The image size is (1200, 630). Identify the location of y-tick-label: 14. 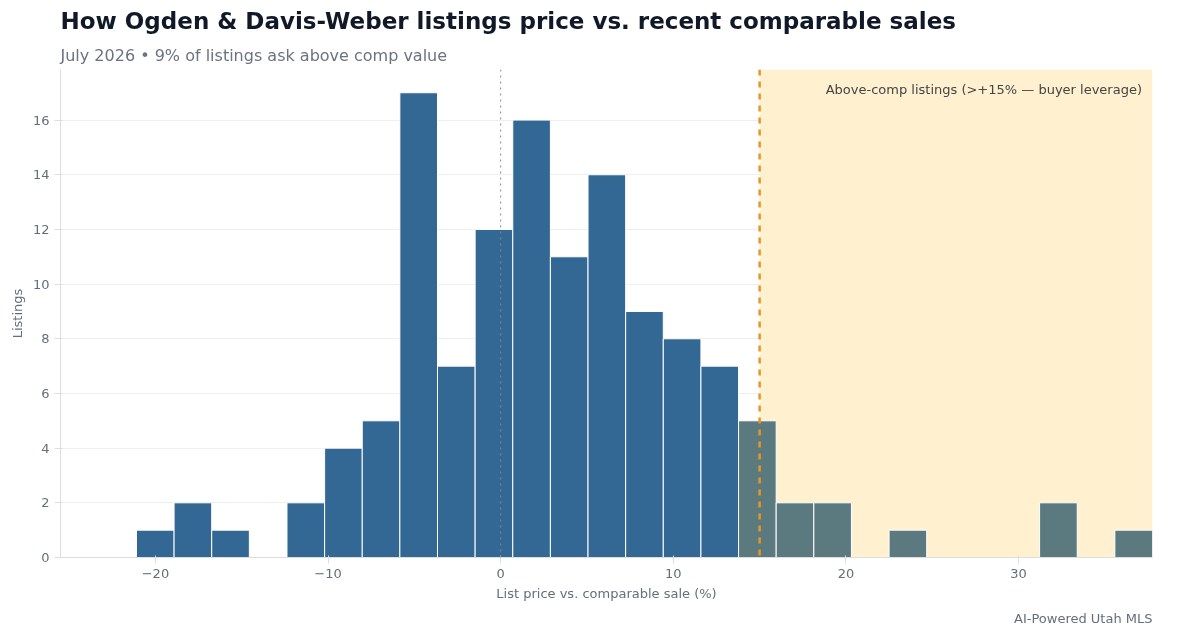
(41, 175).